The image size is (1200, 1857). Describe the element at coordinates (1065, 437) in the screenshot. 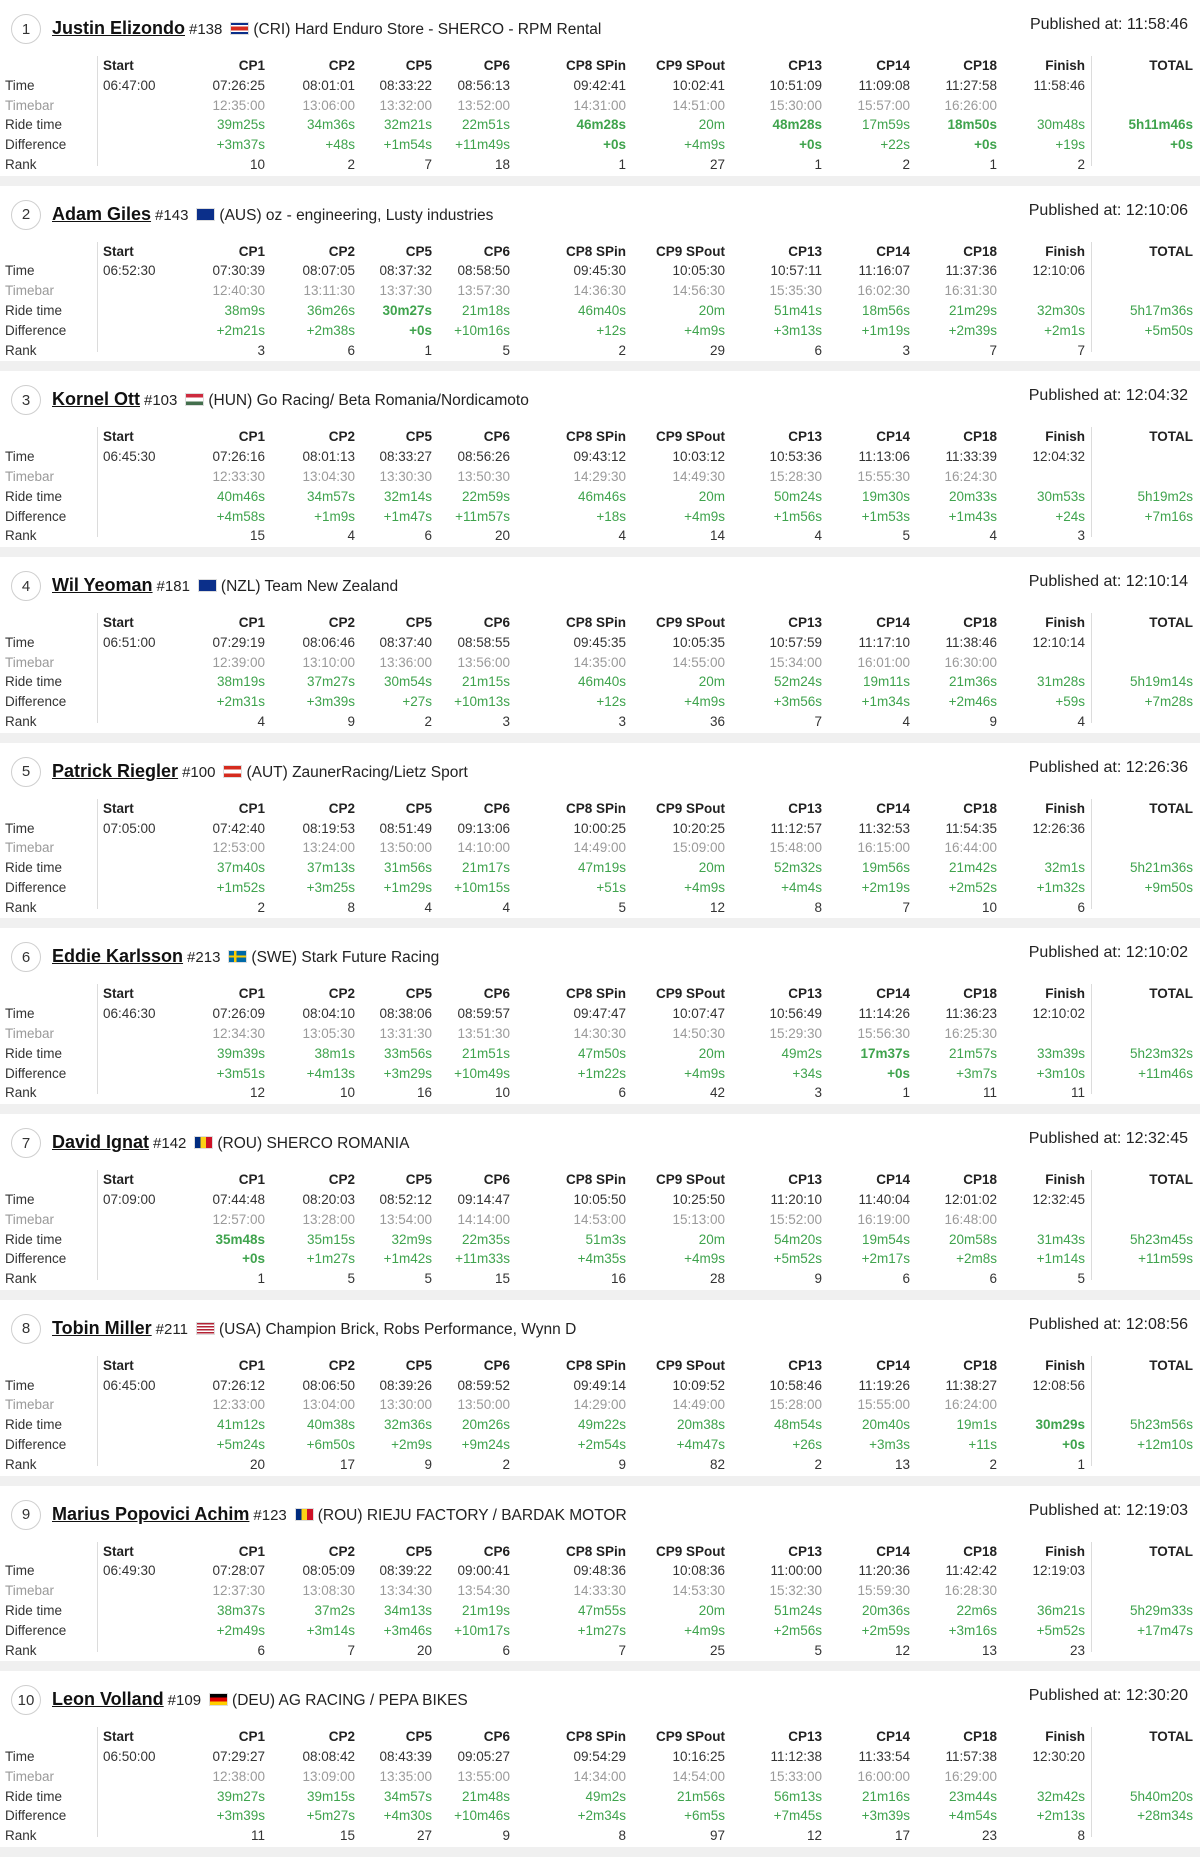

I see `column-header: Finish` at that location.